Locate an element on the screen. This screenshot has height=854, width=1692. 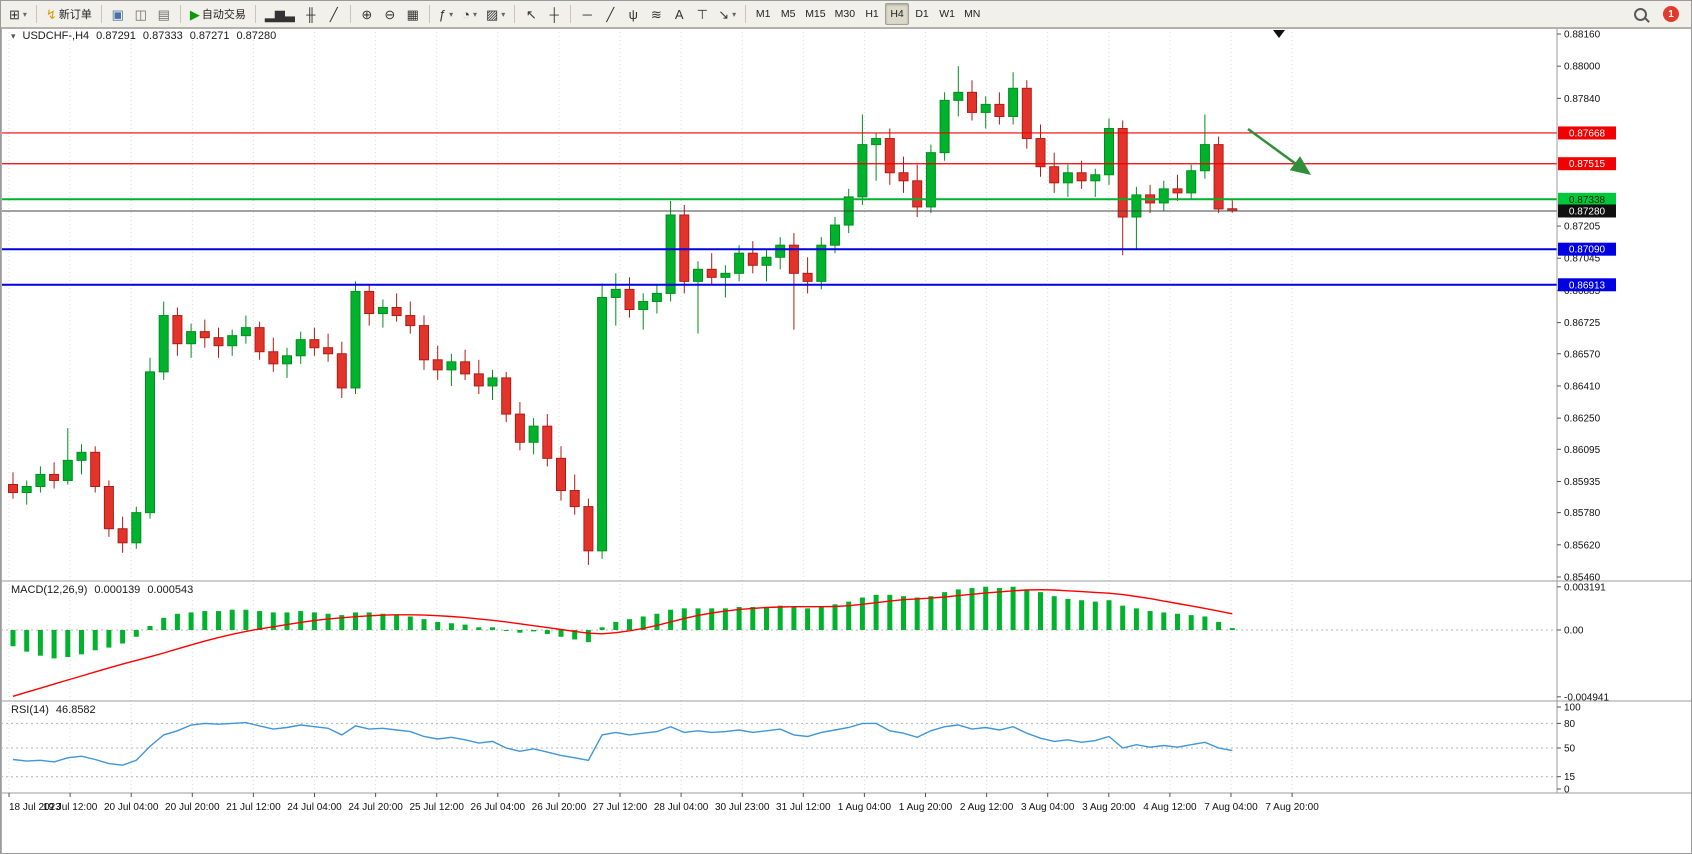
line-chart-button: ╱ is located at coordinates (334, 14).